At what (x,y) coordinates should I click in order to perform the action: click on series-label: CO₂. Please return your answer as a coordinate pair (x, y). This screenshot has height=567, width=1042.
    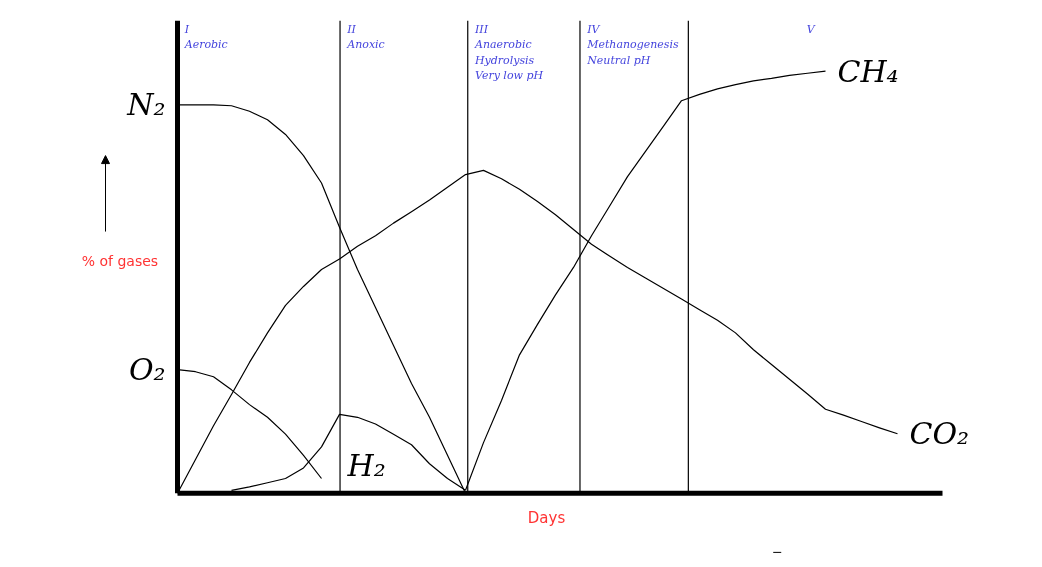
    Looking at the image, I should click on (939, 434).